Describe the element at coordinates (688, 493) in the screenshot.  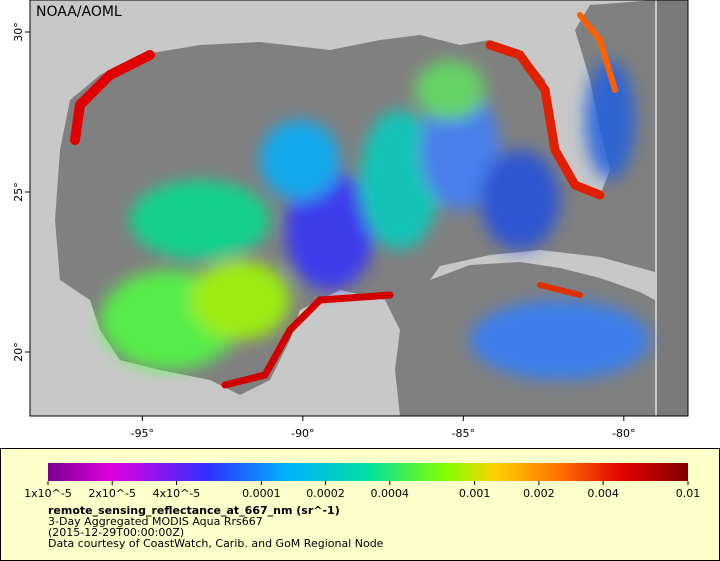
I see `colorbar-tick-label: 0.01` at that location.